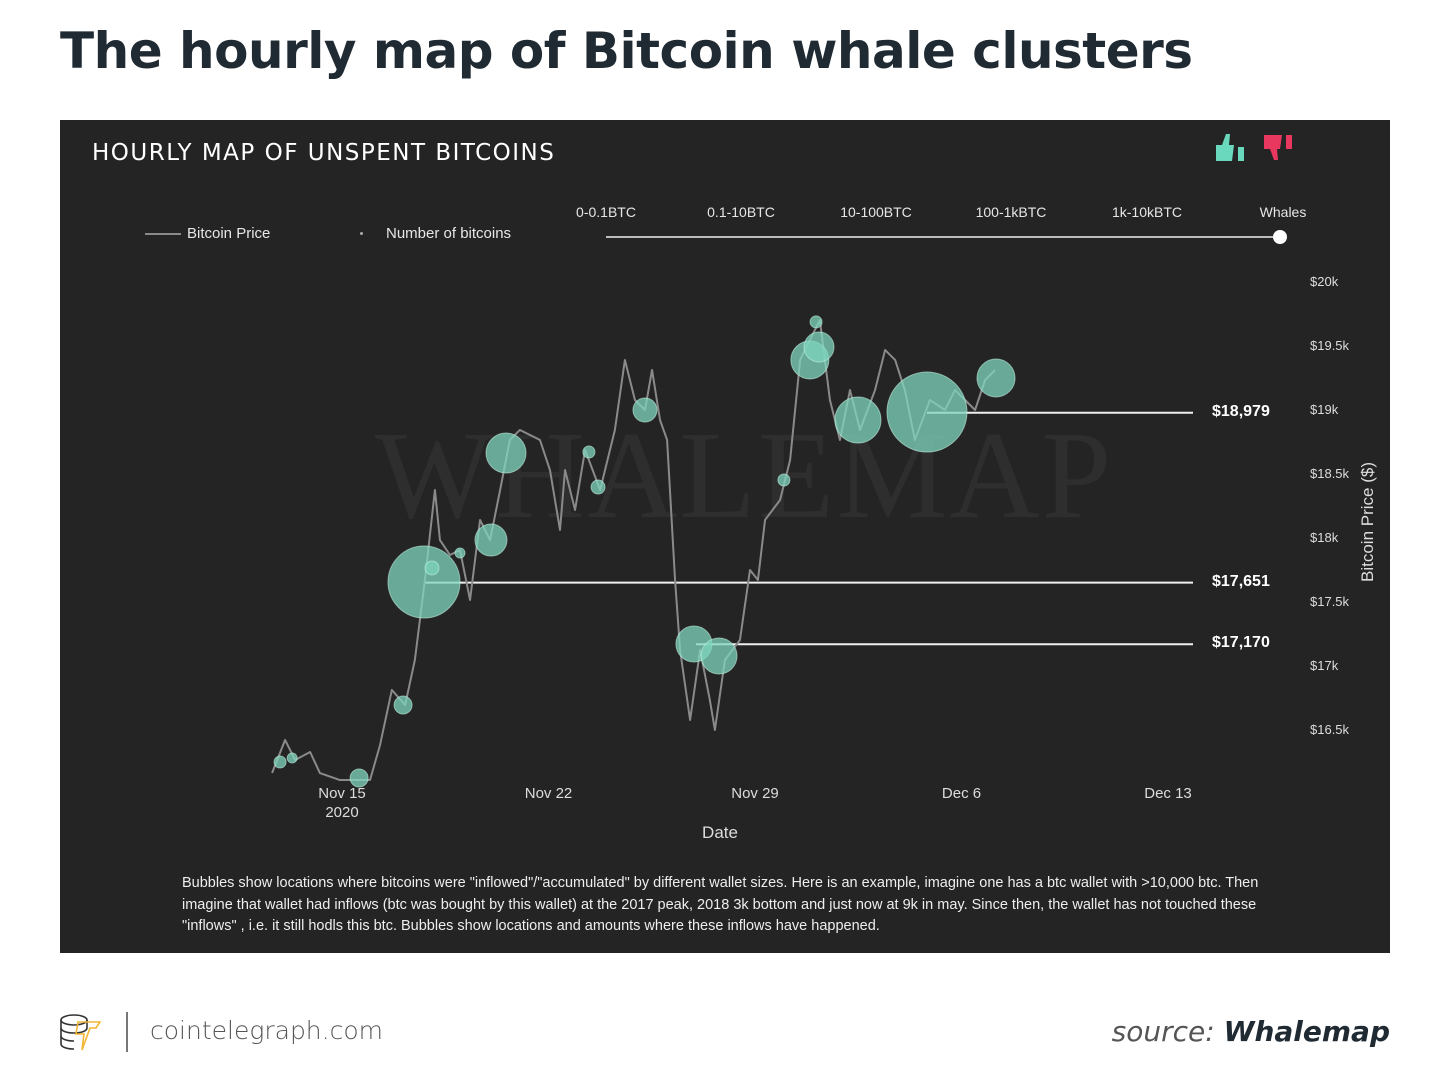  Describe the element at coordinates (943, 237) in the screenshot. I see `slider-track` at that location.